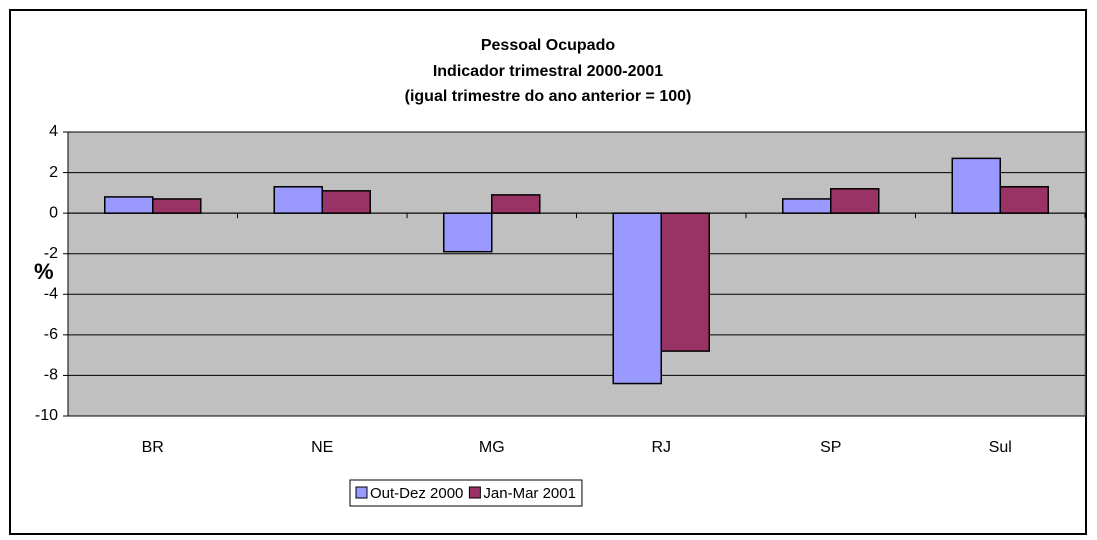 This screenshot has width=1097, height=540. I want to click on x-tick-label: BR, so click(153, 447).